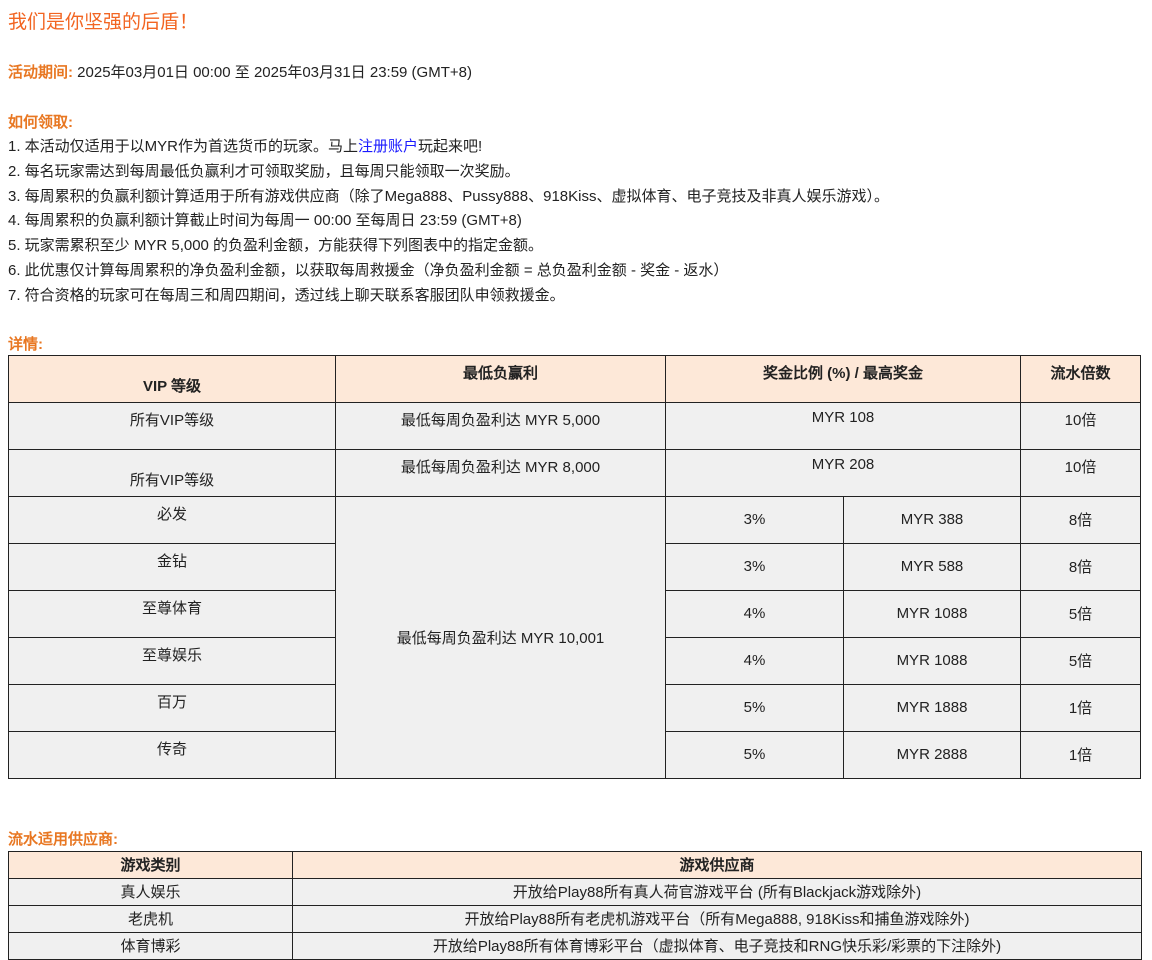 This screenshot has height=960, width=1152. Describe the element at coordinates (932, 566) in the screenshot. I see `max-cell: MYR 588` at that location.